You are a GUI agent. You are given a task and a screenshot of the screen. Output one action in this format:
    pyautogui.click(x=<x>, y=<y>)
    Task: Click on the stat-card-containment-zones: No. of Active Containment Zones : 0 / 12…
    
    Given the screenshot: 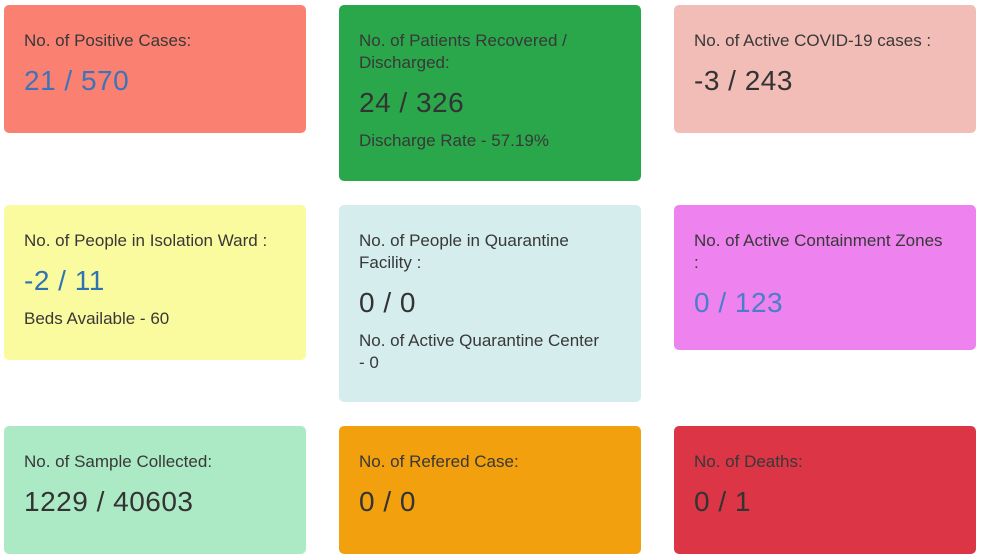 What is the action you would take?
    pyautogui.click(x=825, y=277)
    